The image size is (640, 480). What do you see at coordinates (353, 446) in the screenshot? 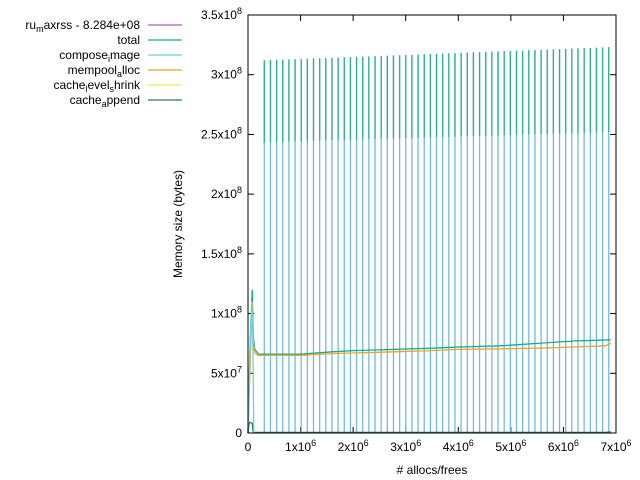
I see `x-tick-label: 2x10⁶` at bounding box center [353, 446].